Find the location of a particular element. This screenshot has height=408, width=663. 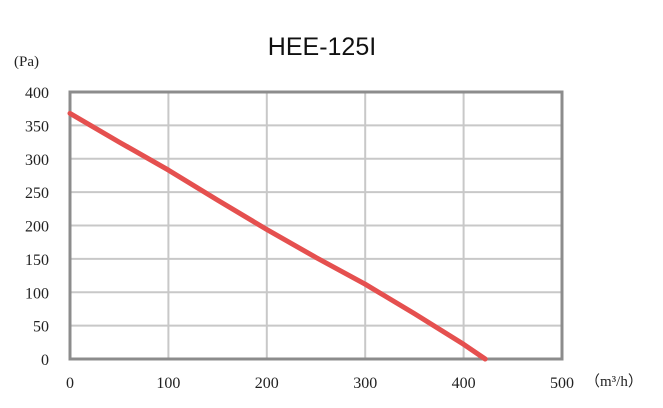

x-axis-unit-label: （m³/h） is located at coordinates (614, 381).